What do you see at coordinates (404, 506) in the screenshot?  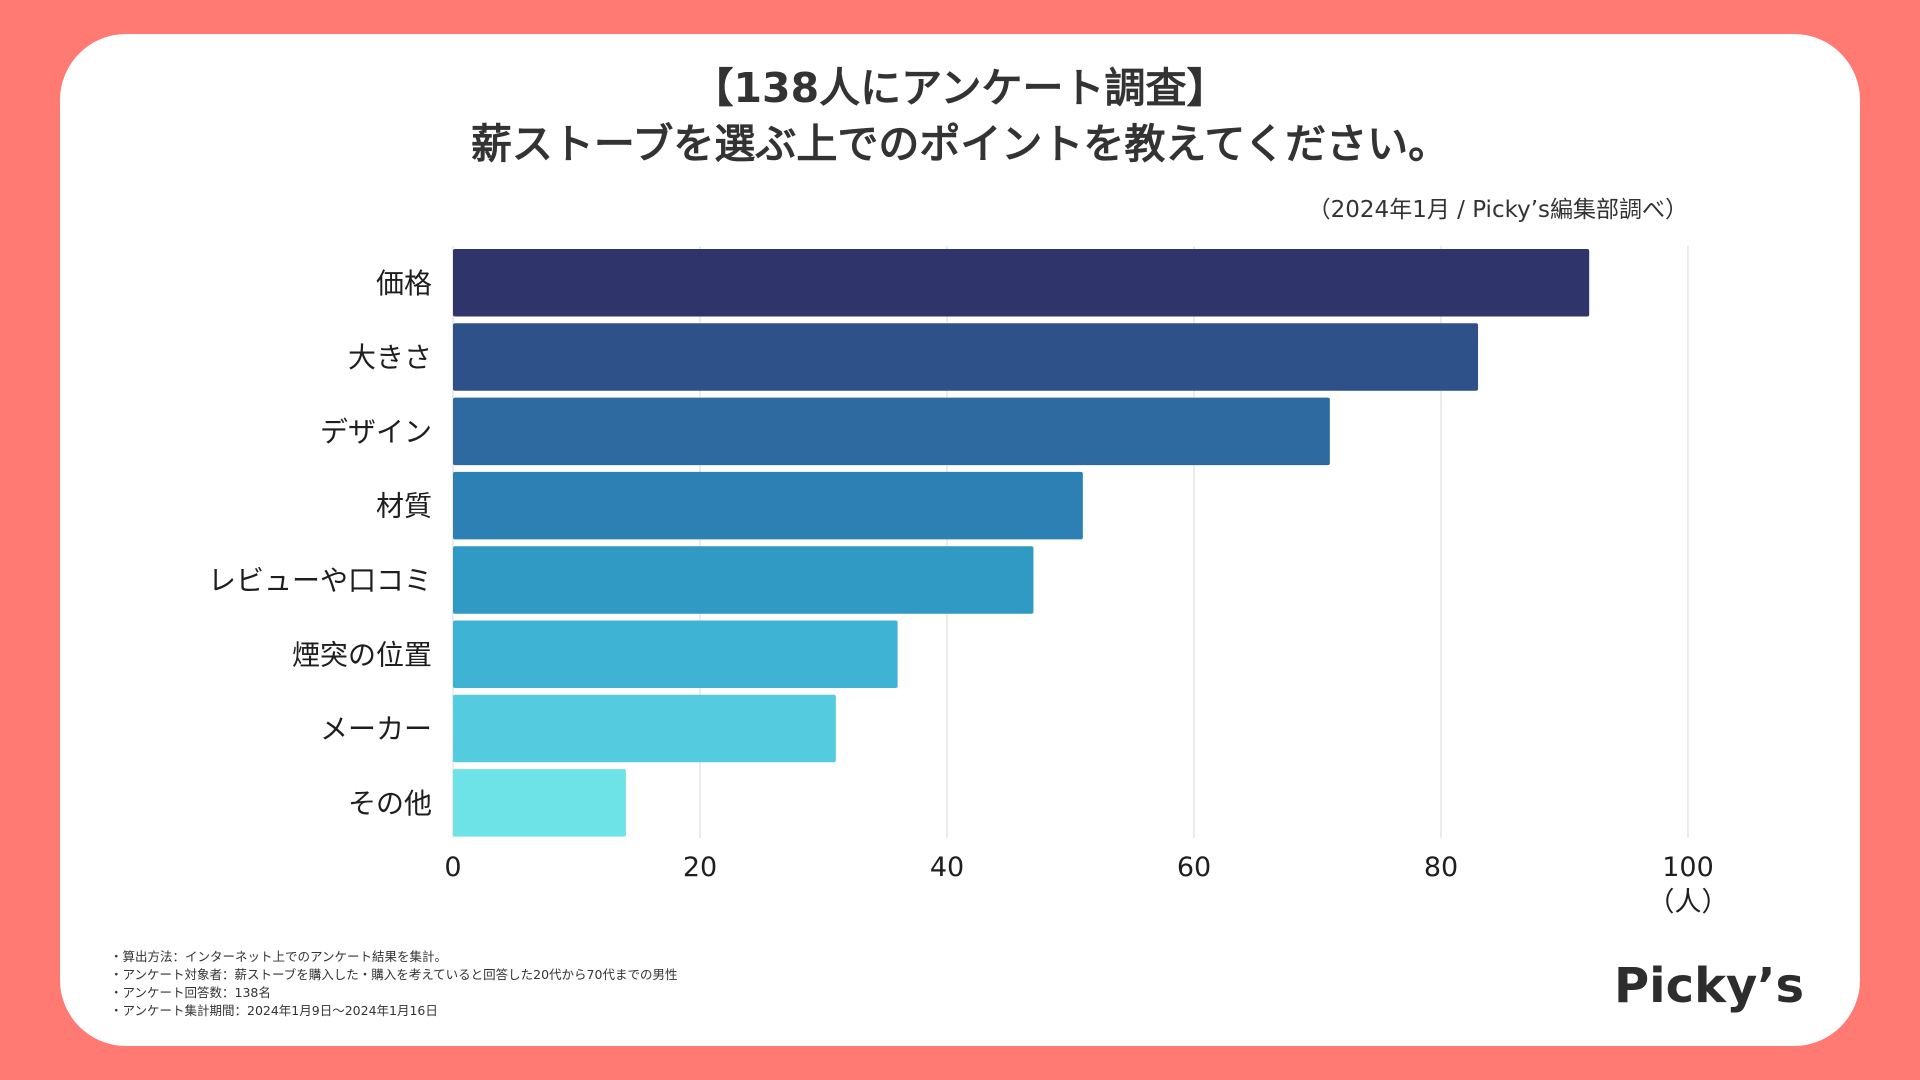 I see `category-label: 材質` at bounding box center [404, 506].